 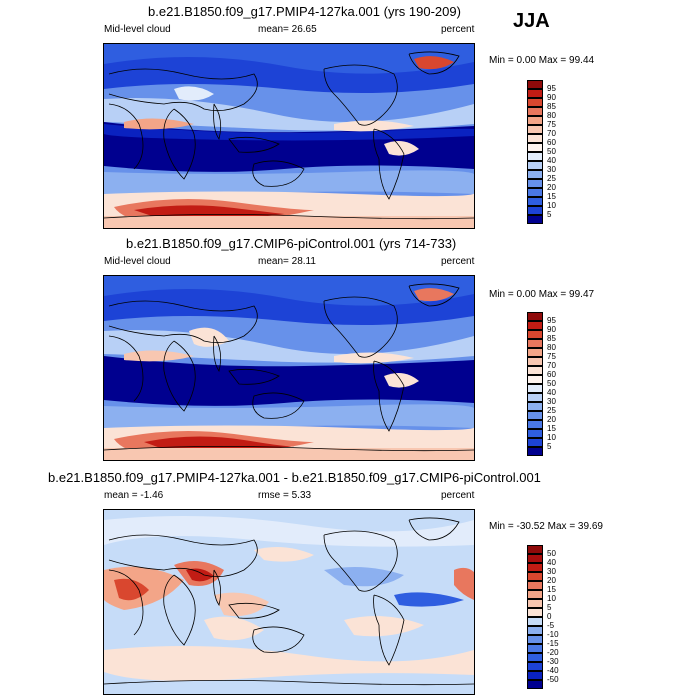 I want to click on cbar-2-label: 25, so click(x=551, y=410).